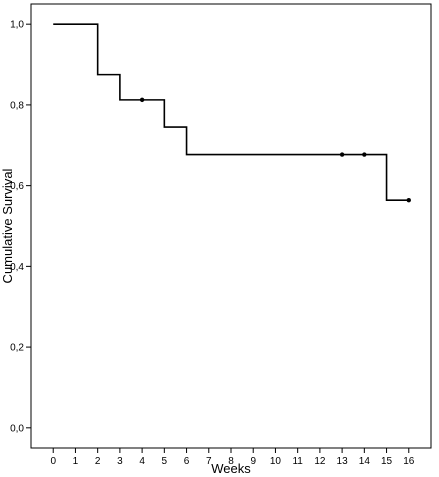  What do you see at coordinates (7, 225) in the screenshot?
I see `y-axis-title: Cumulative Survival` at bounding box center [7, 225].